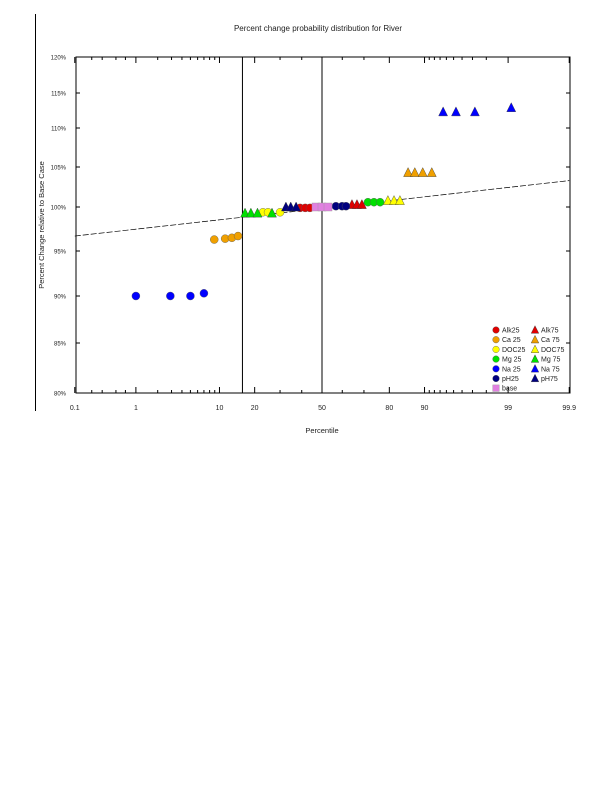 The width and height of the screenshot is (615, 800). Describe the element at coordinates (552, 350) in the screenshot. I see `legend-label: DOC75` at that location.